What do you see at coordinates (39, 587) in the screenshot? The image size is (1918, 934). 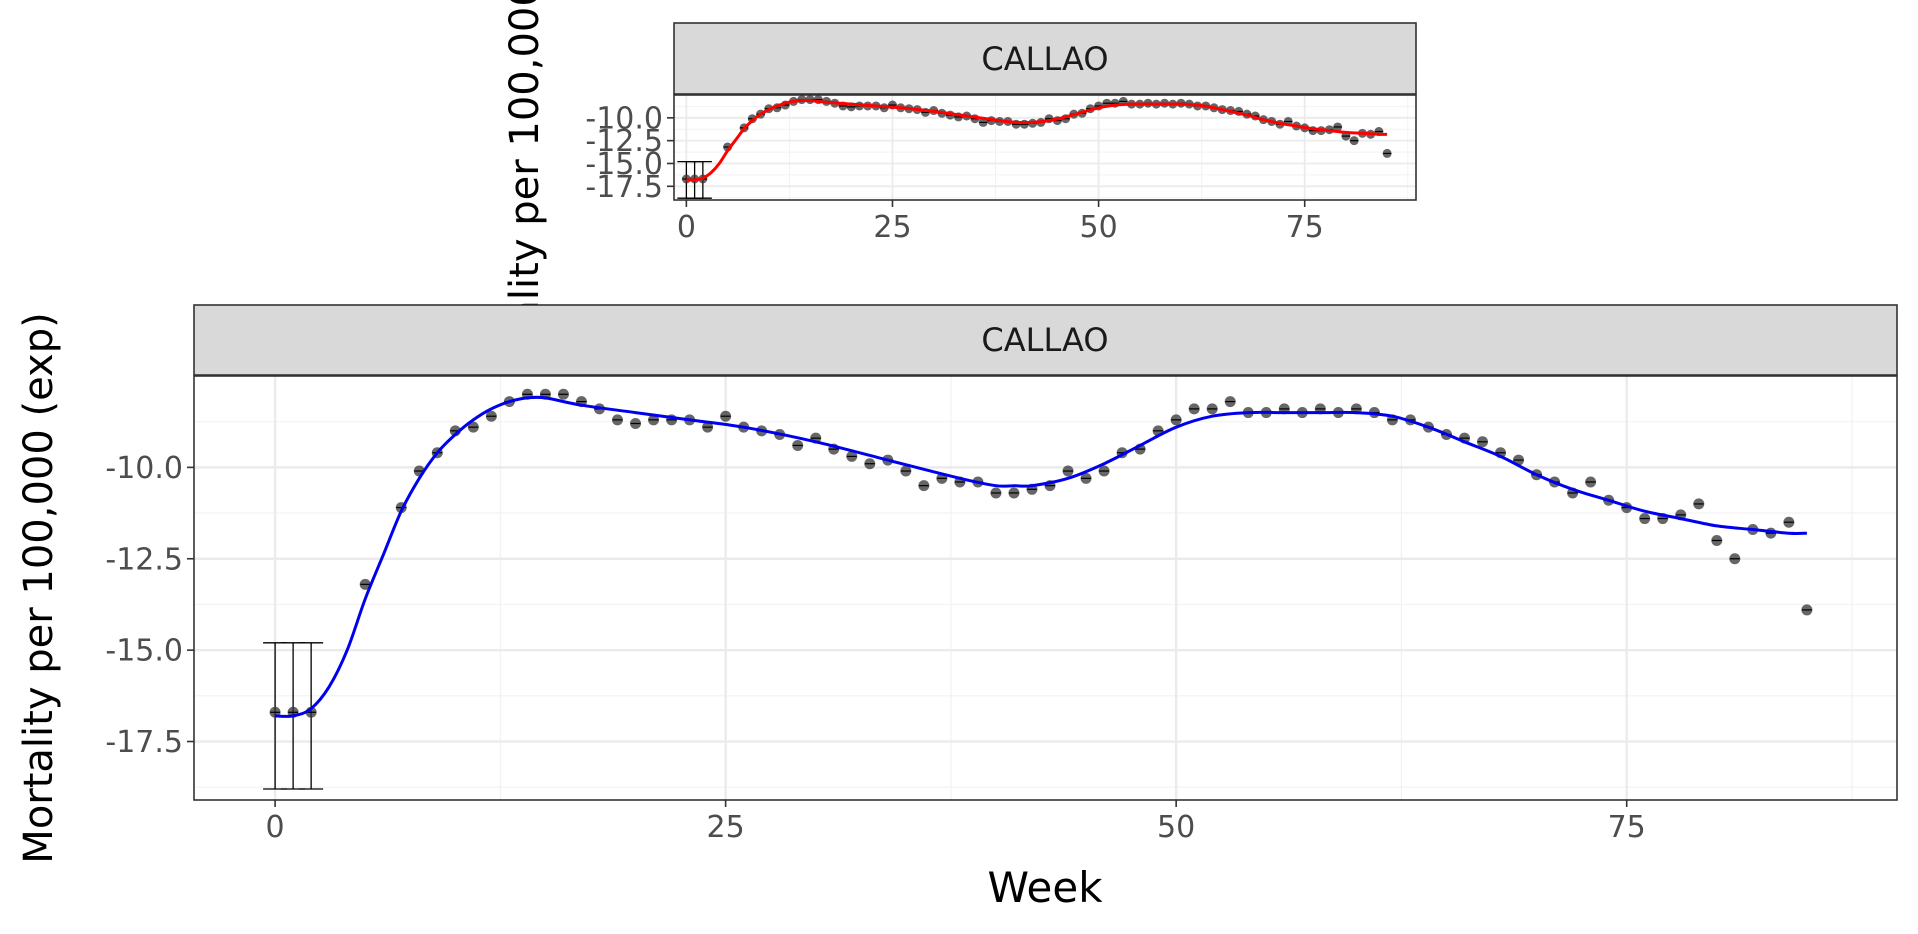 I see `y-axis-title: Mortality per 100,000 (exp)` at bounding box center [39, 587].